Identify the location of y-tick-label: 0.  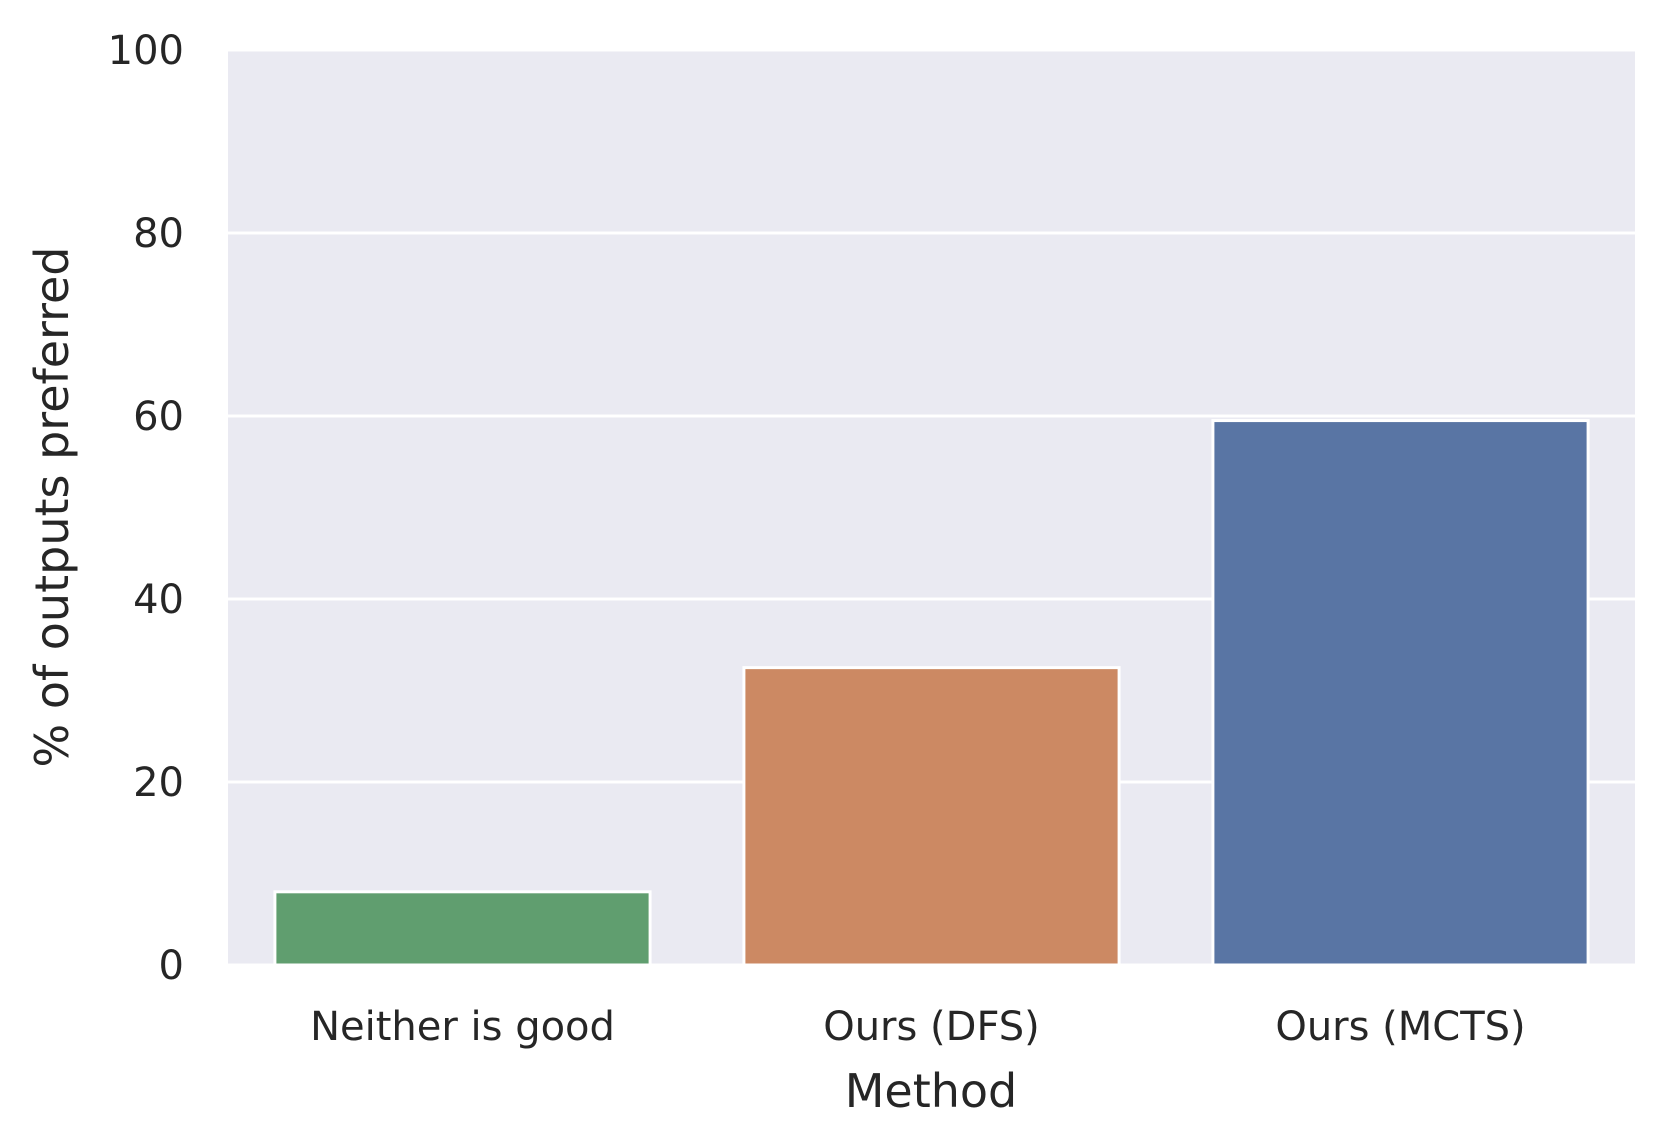
(171, 966).